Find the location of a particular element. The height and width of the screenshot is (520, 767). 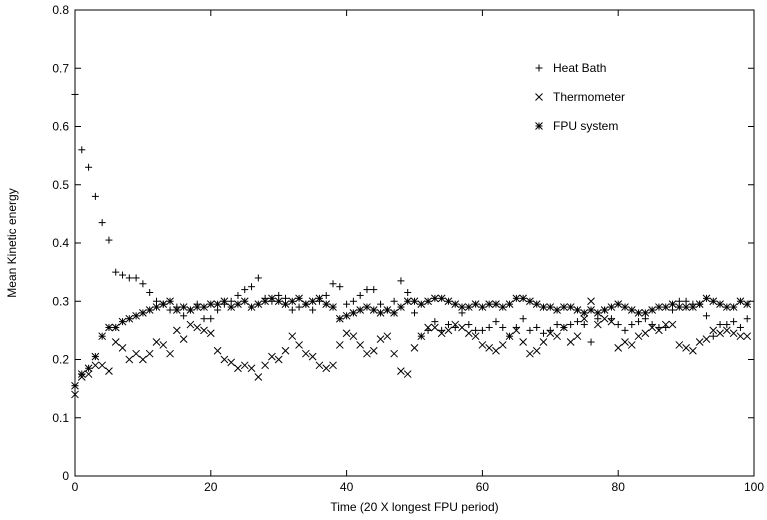

x-tick-label: 20 is located at coordinates (211, 487).